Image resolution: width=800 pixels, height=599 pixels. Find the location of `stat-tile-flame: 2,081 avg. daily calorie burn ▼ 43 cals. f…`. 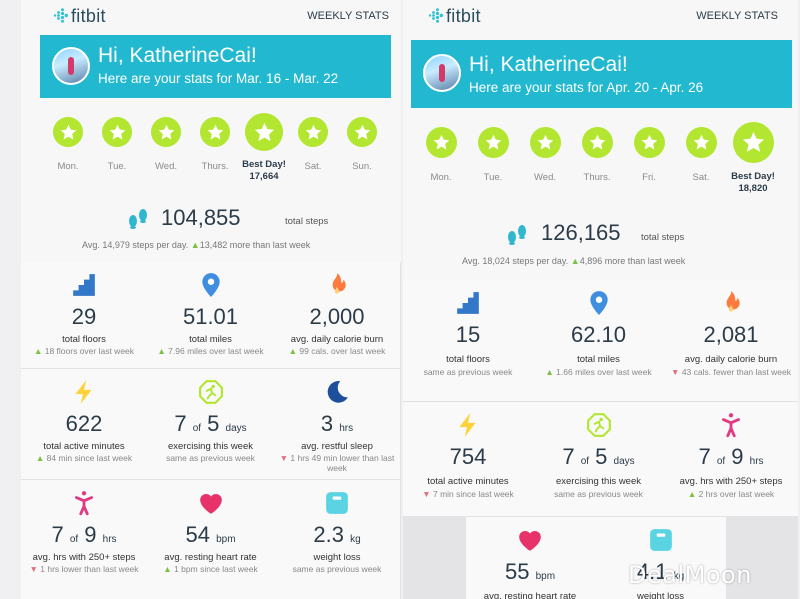

stat-tile-flame: 2,081 avg. daily calorie burn ▼ 43 cals. f… is located at coordinates (731, 341).